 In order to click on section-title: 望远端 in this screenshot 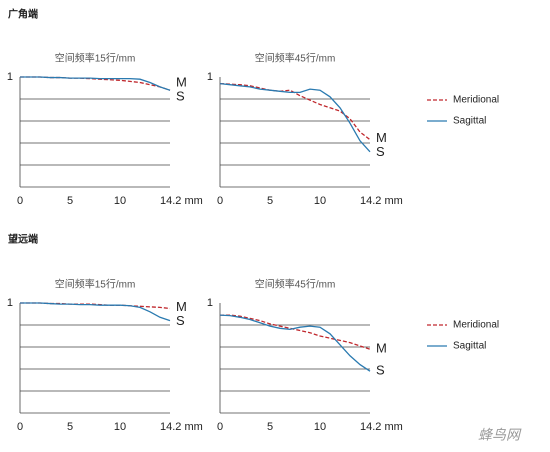, I will do `click(23, 239)`.